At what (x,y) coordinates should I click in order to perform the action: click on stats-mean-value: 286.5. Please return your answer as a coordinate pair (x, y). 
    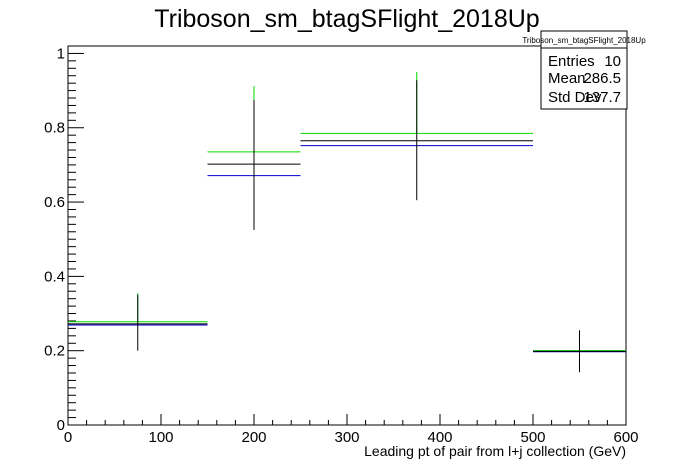
    Looking at the image, I should click on (602, 78).